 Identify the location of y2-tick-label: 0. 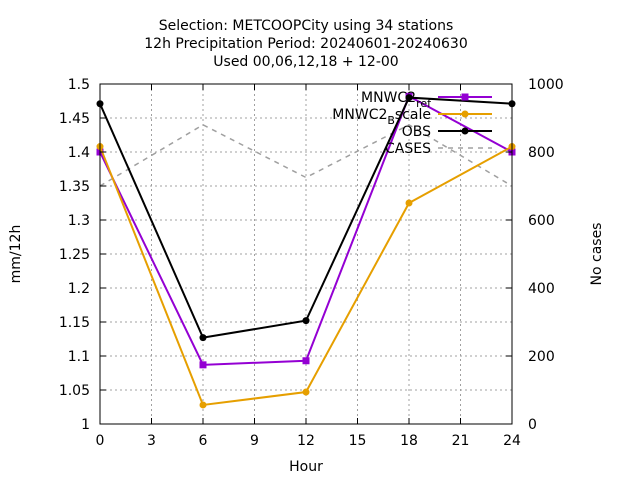
(532, 425).